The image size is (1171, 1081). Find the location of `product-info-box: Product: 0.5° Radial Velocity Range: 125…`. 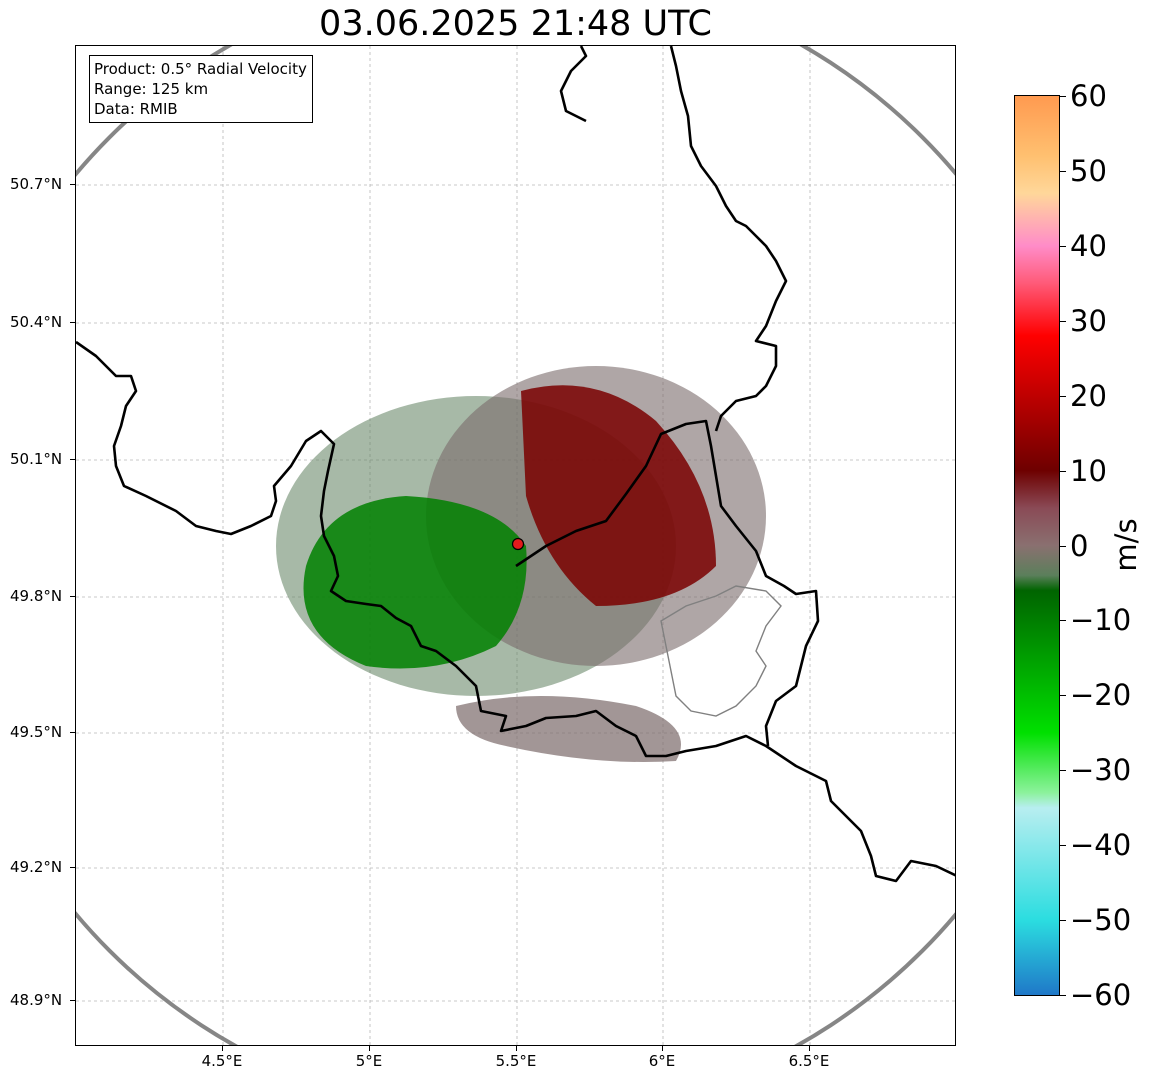

product-info-box: Product: 0.5° Radial Velocity Range: 125… is located at coordinates (201, 89).